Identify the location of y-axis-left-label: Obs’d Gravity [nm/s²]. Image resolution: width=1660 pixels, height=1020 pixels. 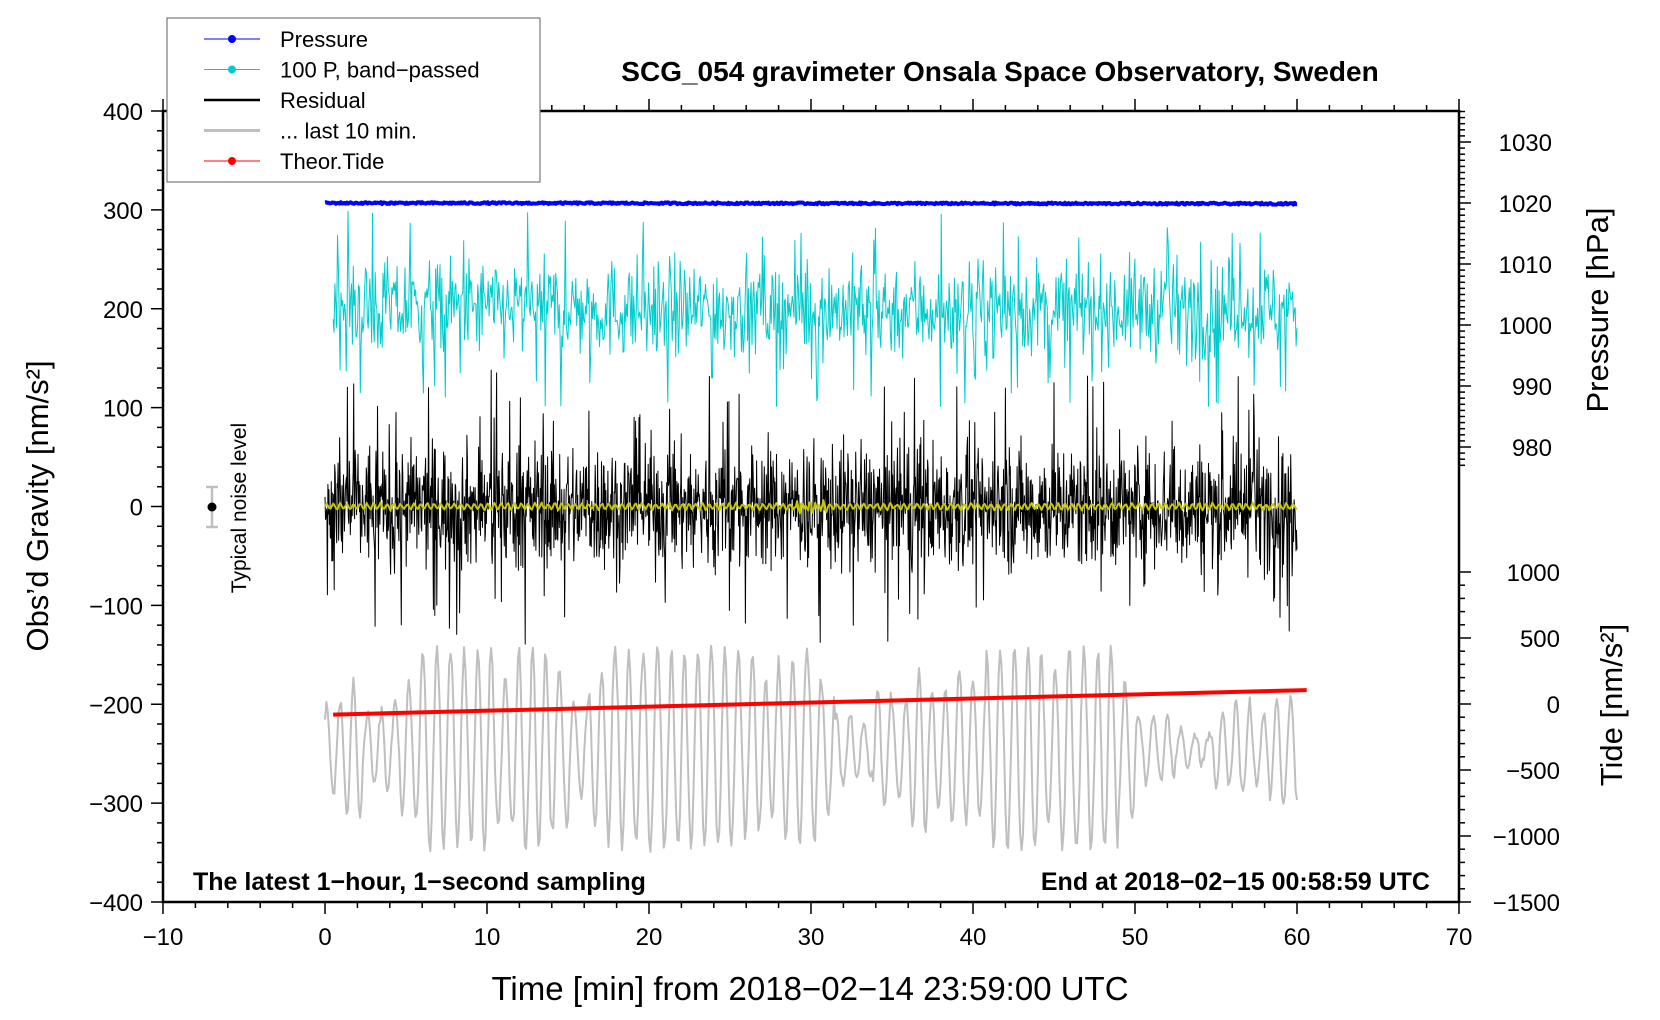
(37, 505).